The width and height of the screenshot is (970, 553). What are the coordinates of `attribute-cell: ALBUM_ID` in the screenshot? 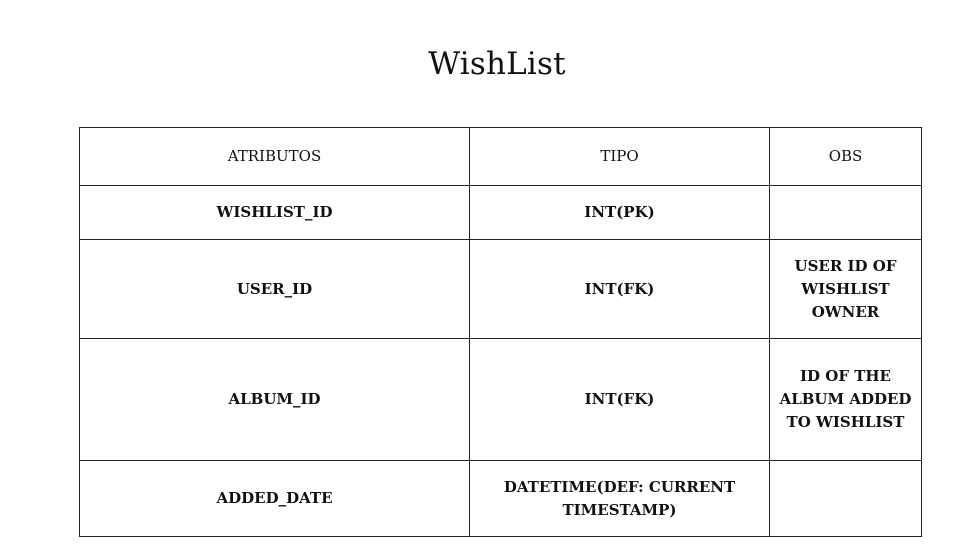 It's located at (274, 399).